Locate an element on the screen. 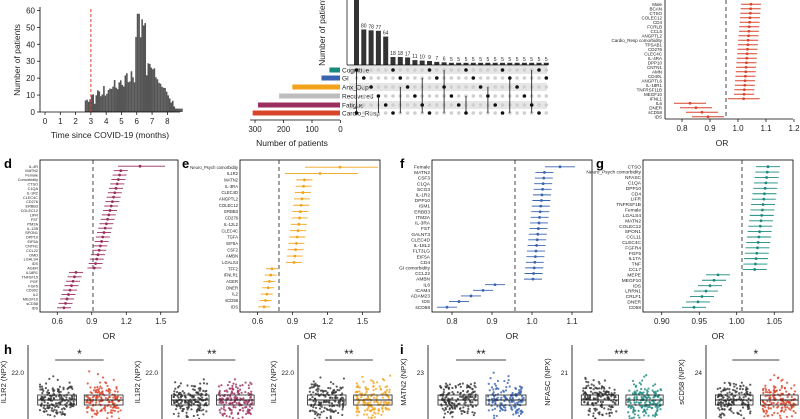 This screenshot has width=800, height=419. feature-label: Female is located at coordinates (31, 176).